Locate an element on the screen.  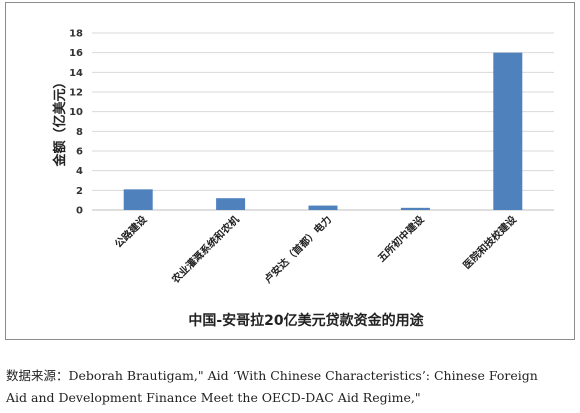
category-label: 医院和技校建设 is located at coordinates (489, 242).